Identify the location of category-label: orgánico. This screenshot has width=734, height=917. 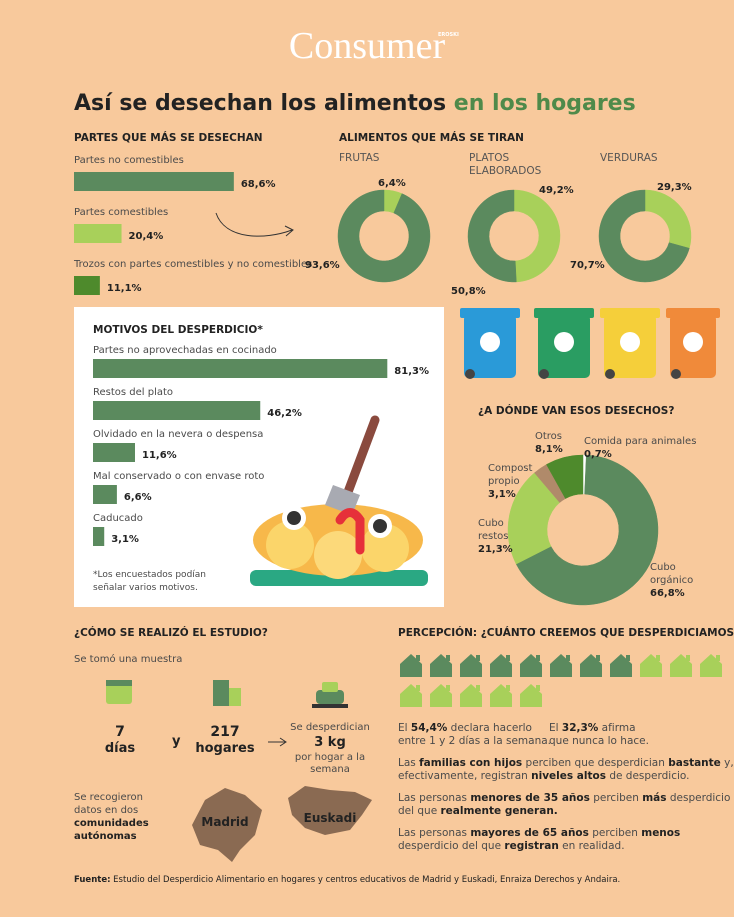
(671, 580).